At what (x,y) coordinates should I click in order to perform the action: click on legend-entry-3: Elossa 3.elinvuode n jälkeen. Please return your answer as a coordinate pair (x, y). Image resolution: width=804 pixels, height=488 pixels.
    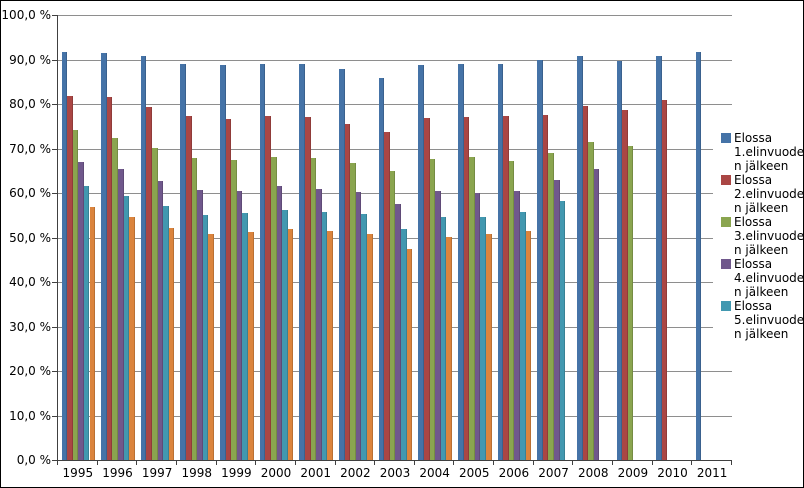
    Looking at the image, I should click on (762, 236).